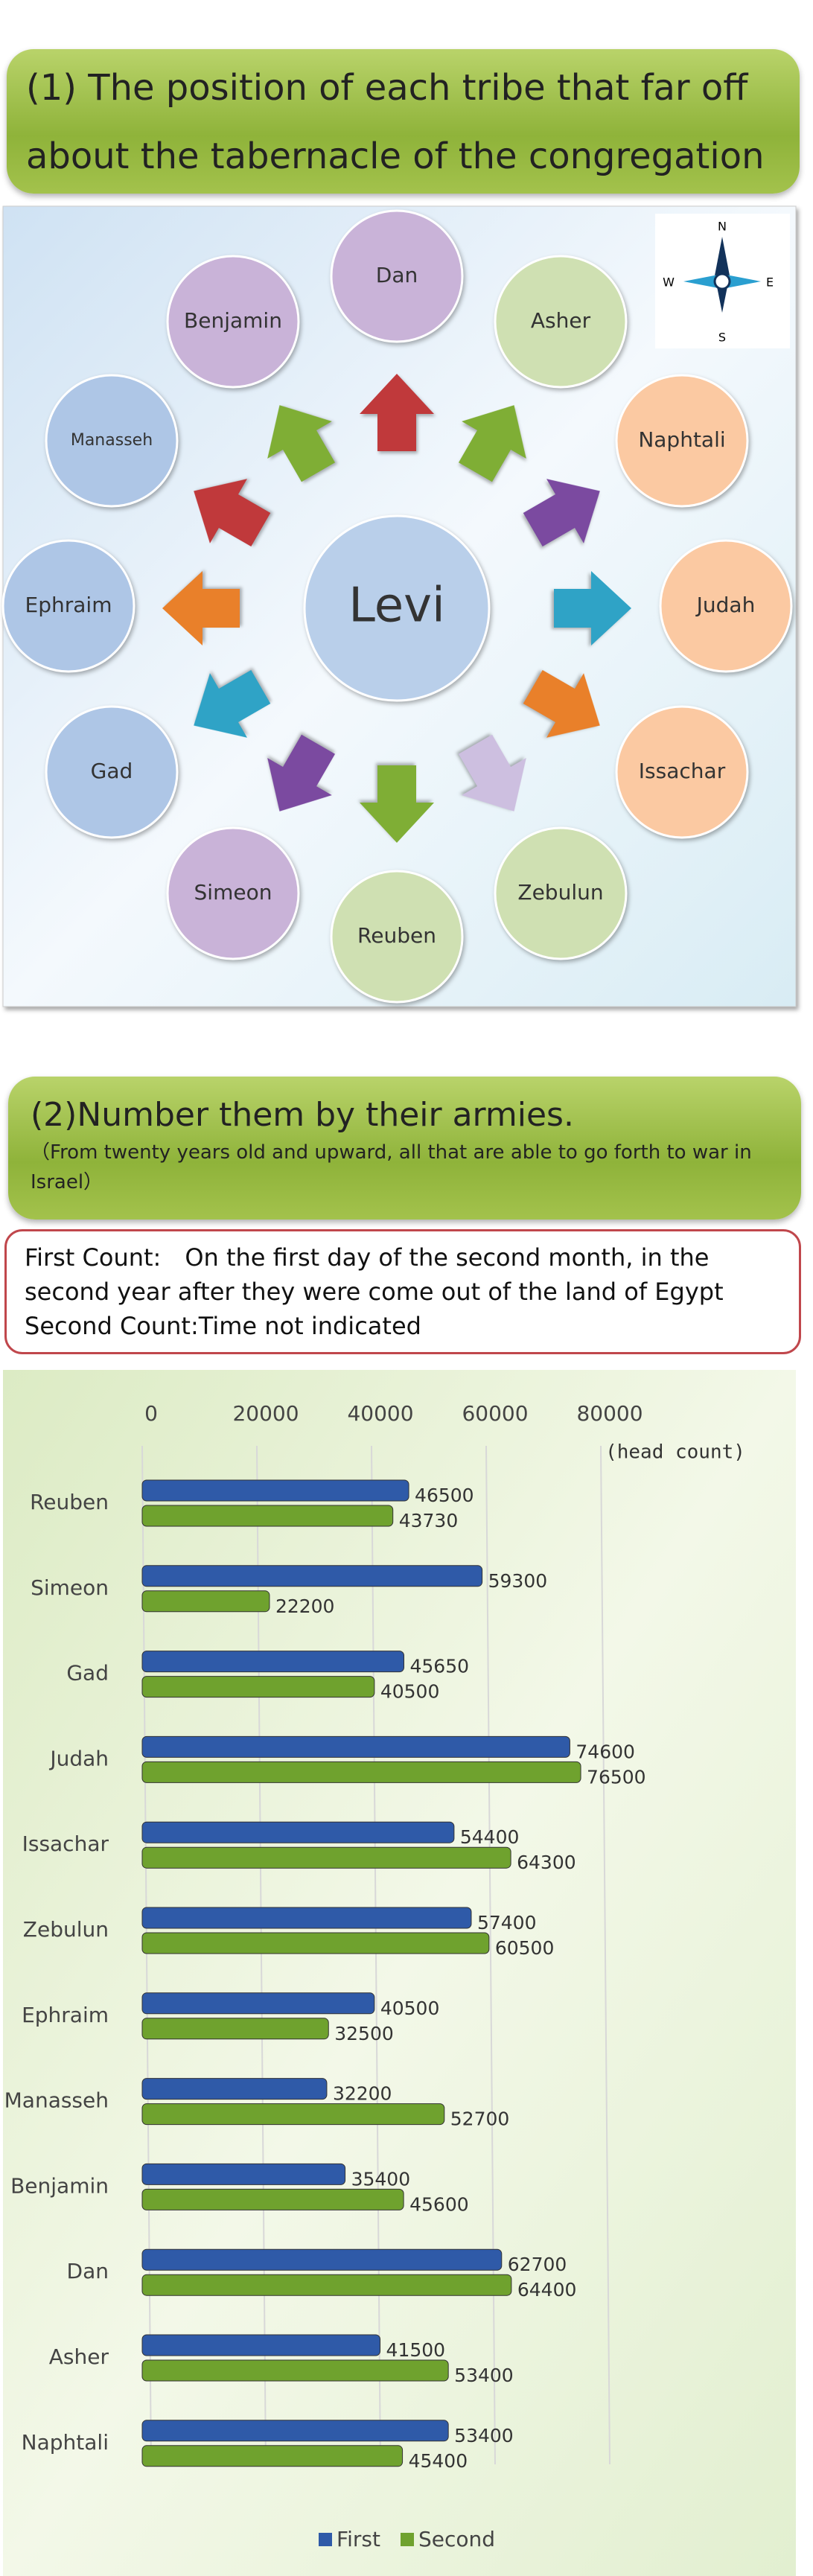 Image resolution: width=813 pixels, height=2576 pixels. I want to click on header1-line: about the tabernacle of the congregation, so click(396, 156).